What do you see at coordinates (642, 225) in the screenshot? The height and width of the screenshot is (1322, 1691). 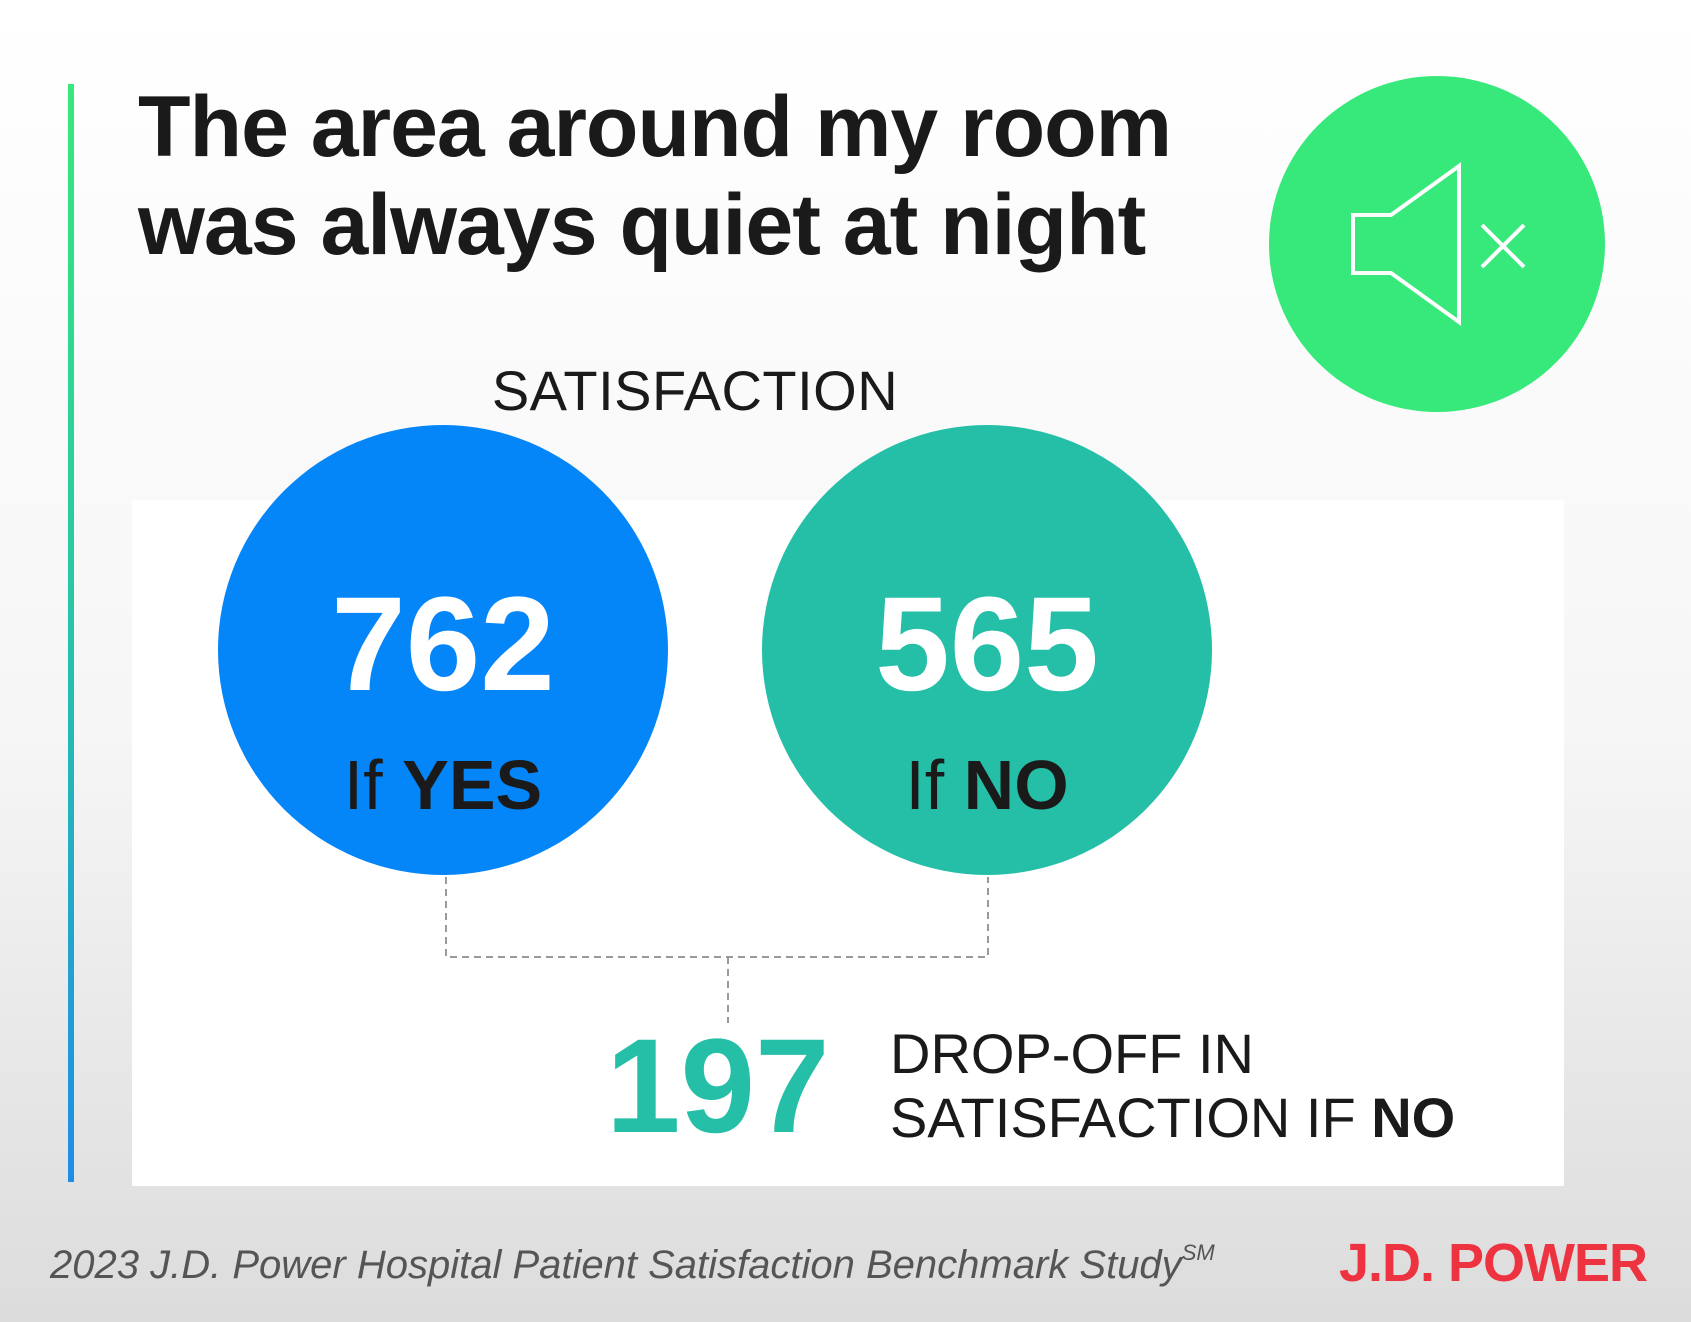 I see `headline-line-2: was always quiet at night` at bounding box center [642, 225].